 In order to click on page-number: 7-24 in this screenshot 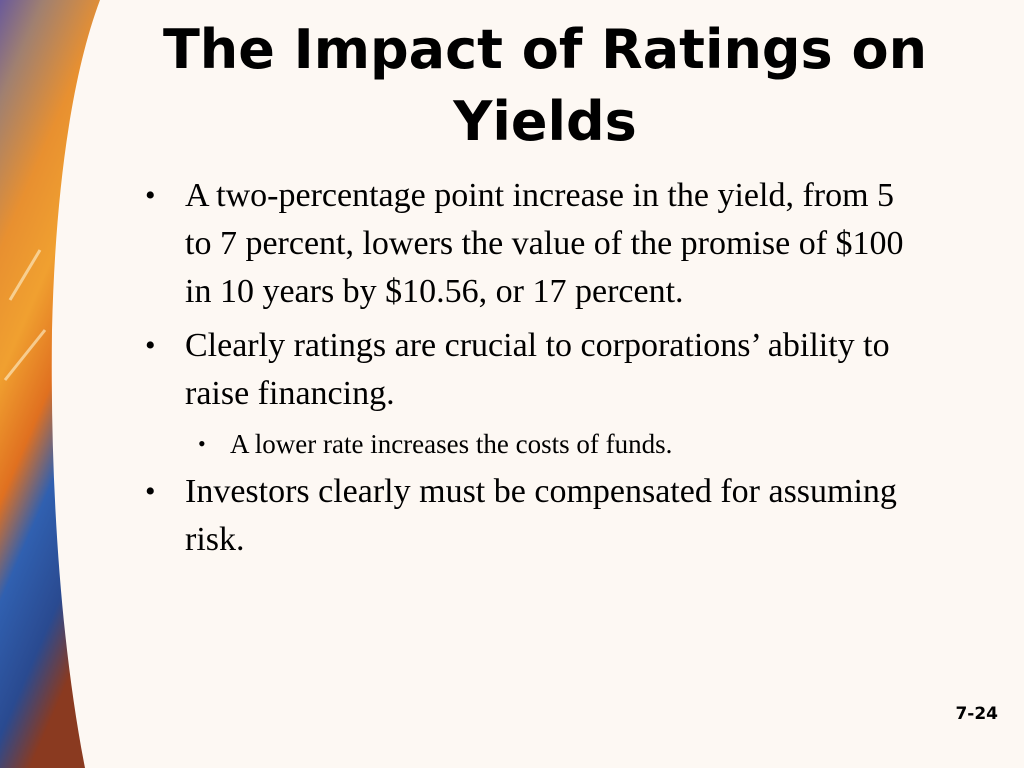, I will do `click(976, 714)`.